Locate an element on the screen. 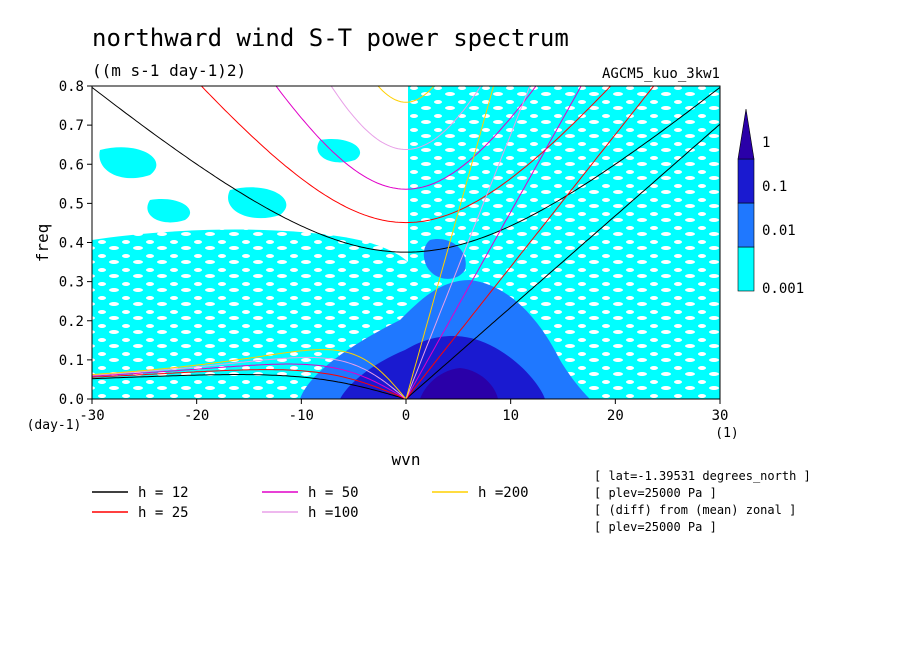  shade-low-band is located at coordinates (250, 314).